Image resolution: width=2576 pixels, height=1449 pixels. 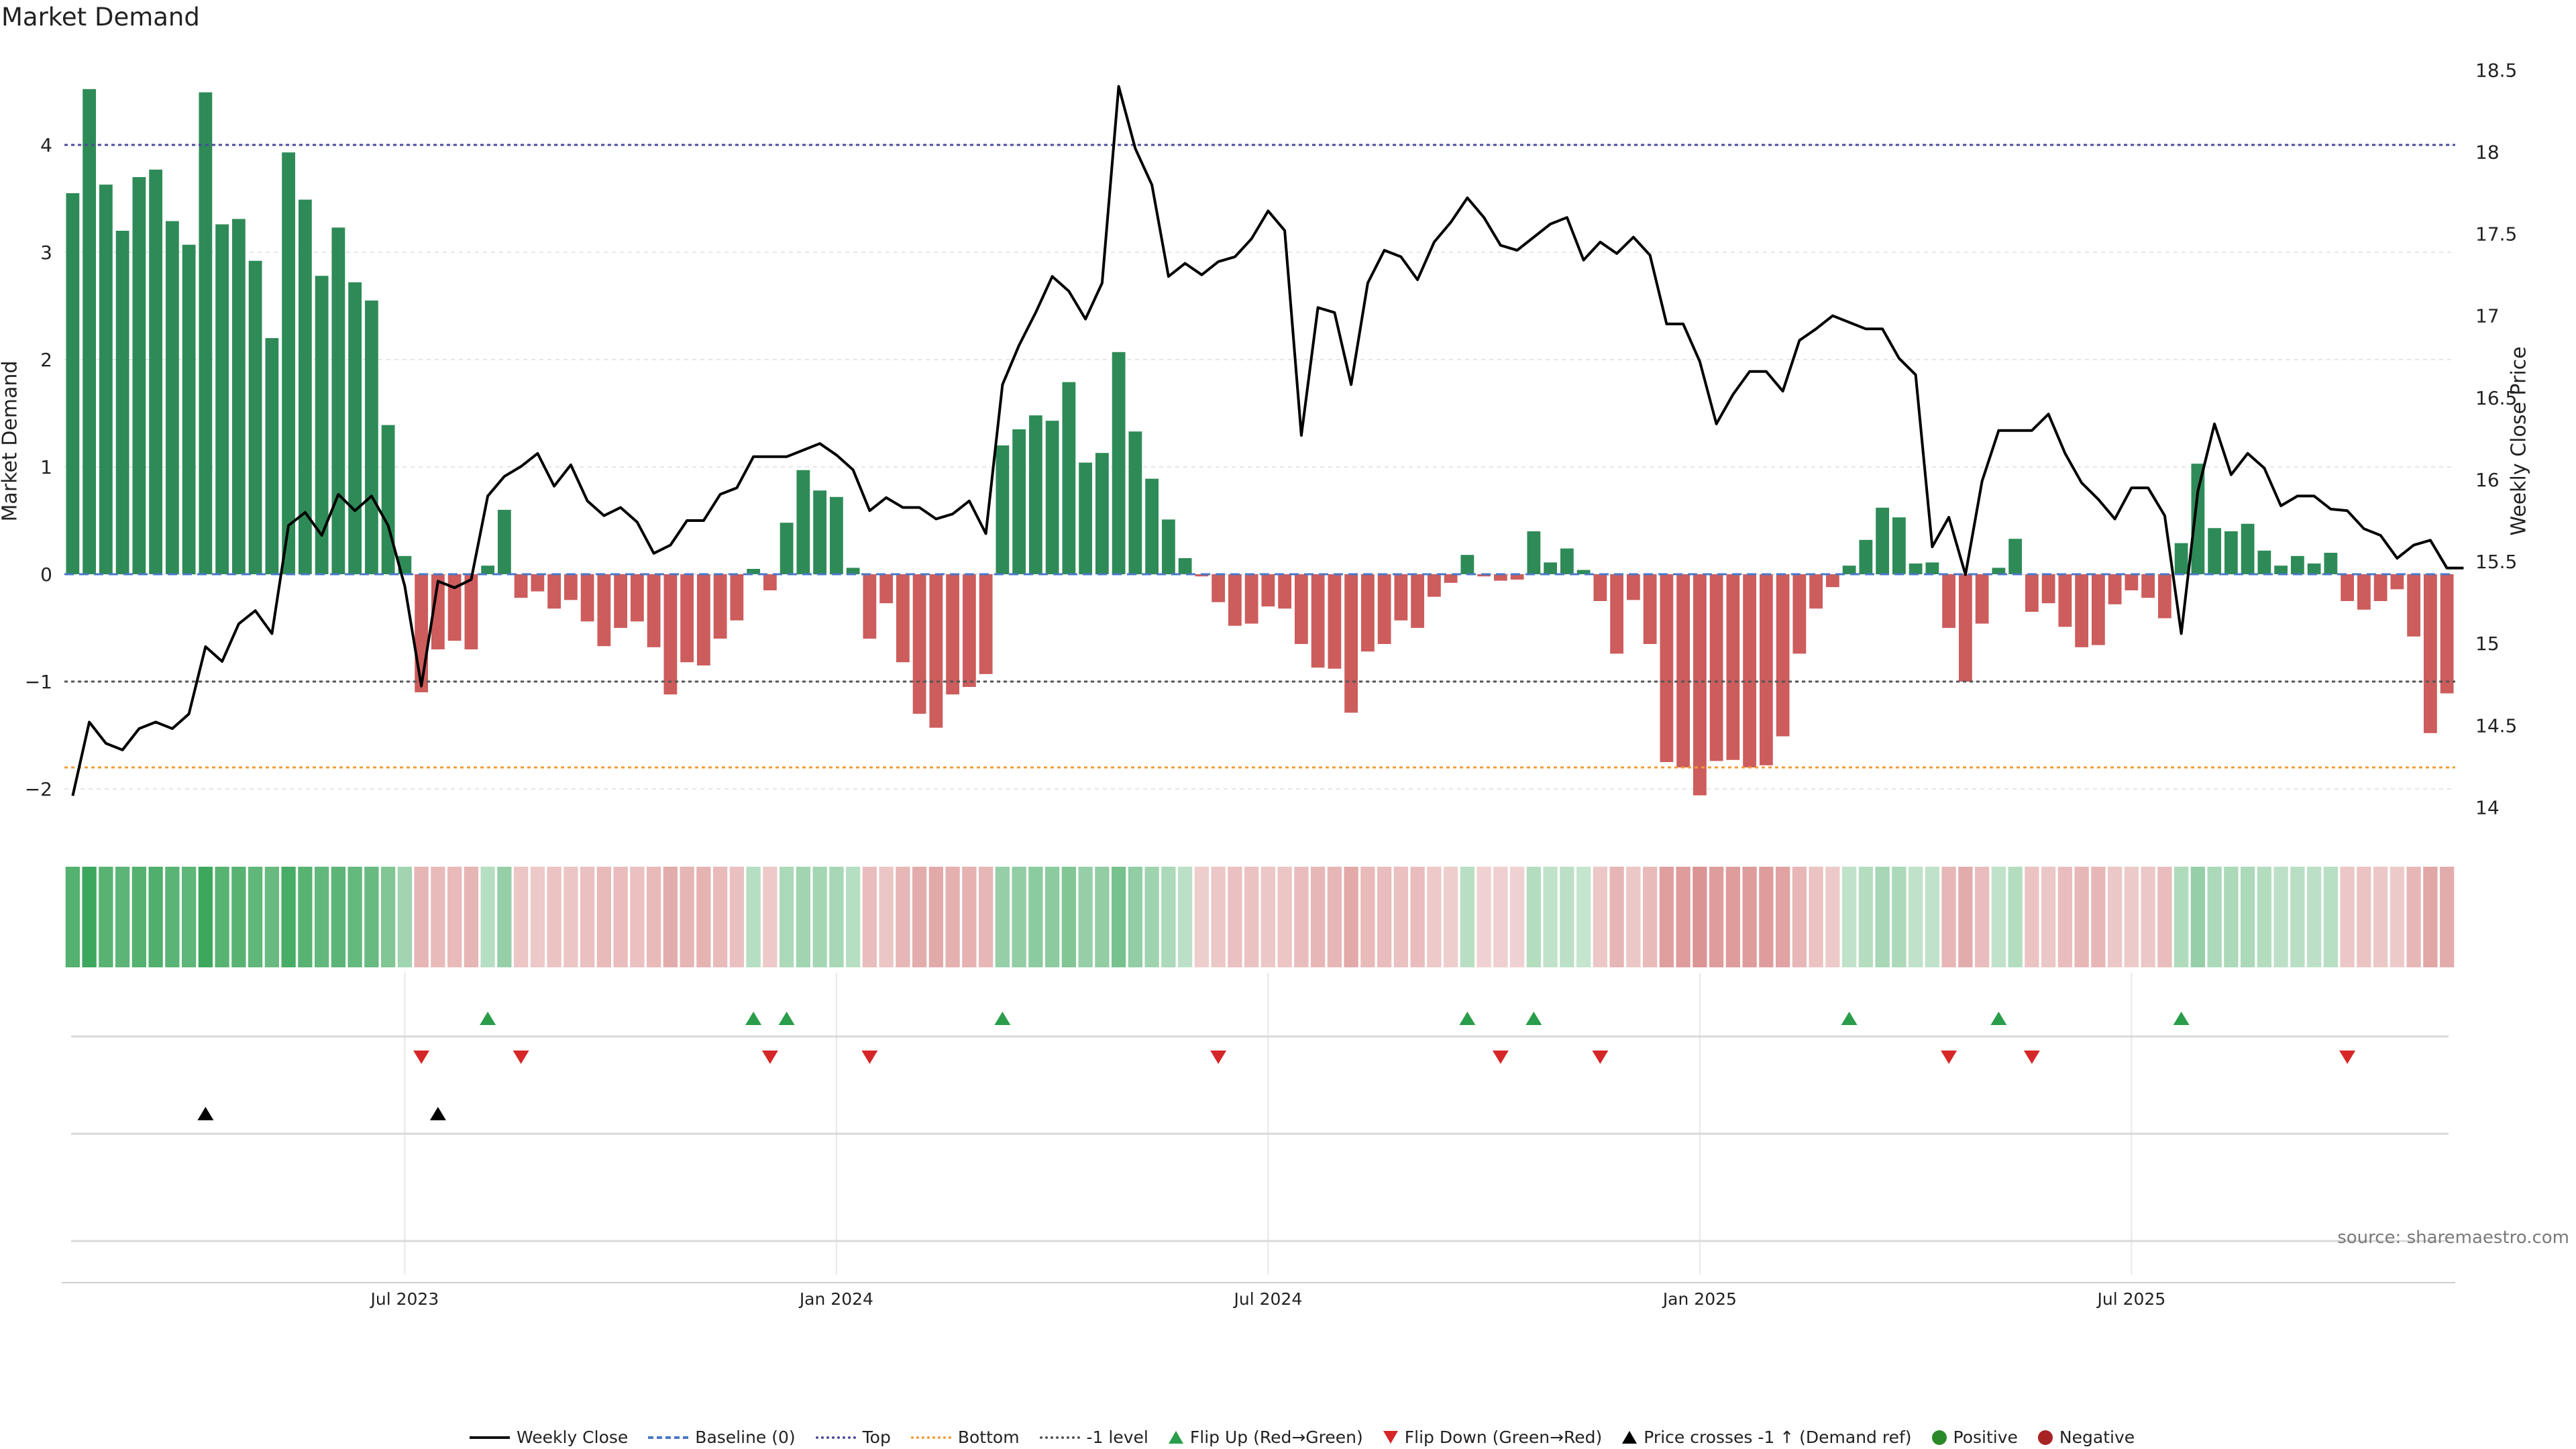 I want to click on legend-item: -1 level, so click(x=1093, y=1437).